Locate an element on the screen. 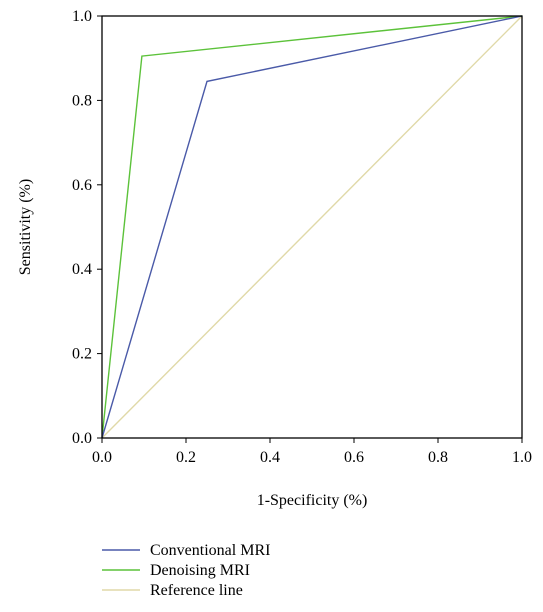 The image size is (543, 612). y-tick-label: 1.0 is located at coordinates (82, 16).